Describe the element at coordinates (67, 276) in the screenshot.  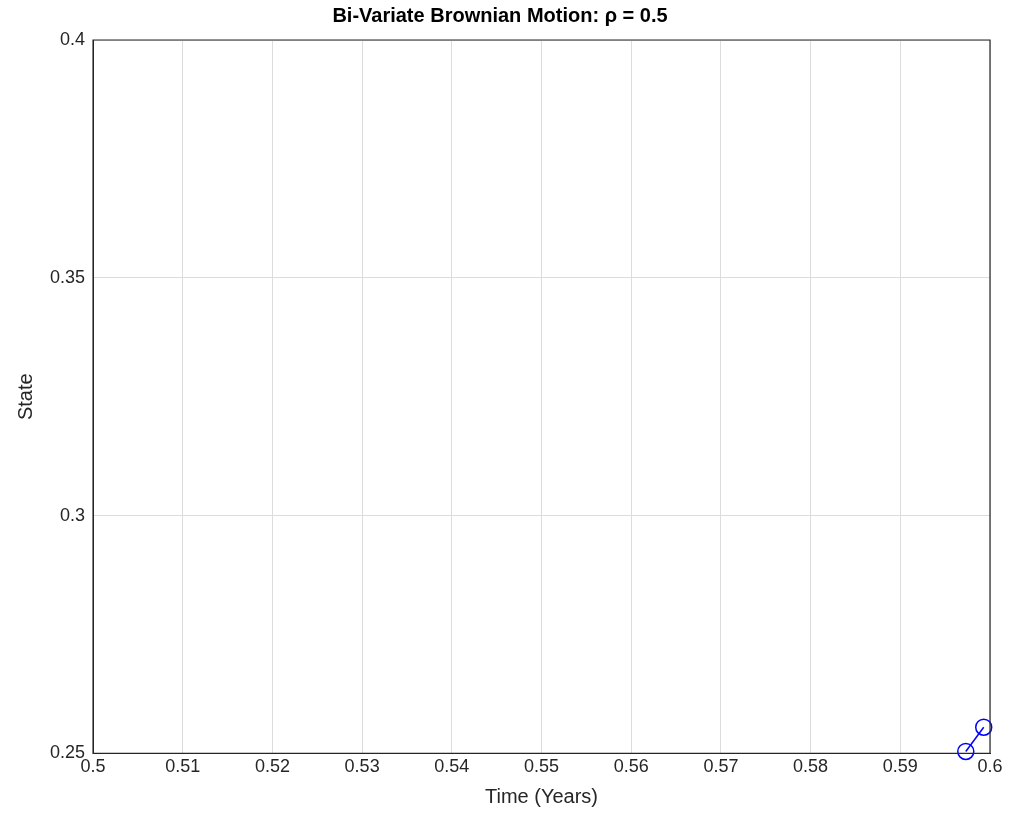
I see `y-tick-label: 0.35` at that location.